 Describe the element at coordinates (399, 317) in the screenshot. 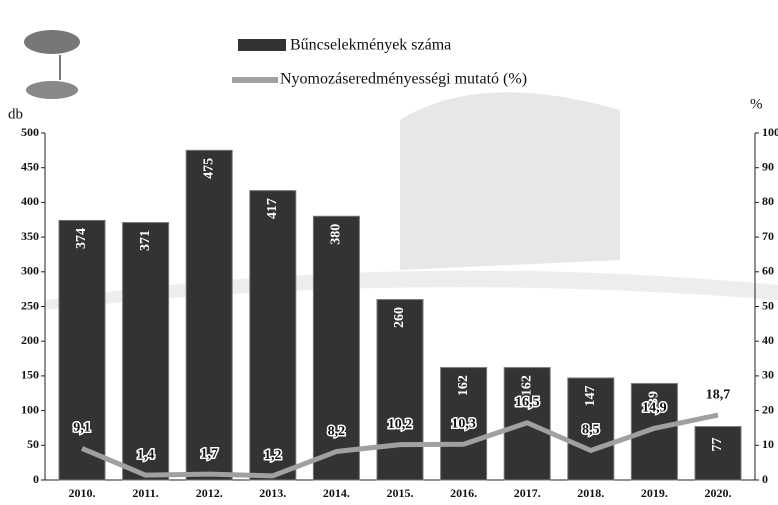

I see `bar-label: 260` at that location.